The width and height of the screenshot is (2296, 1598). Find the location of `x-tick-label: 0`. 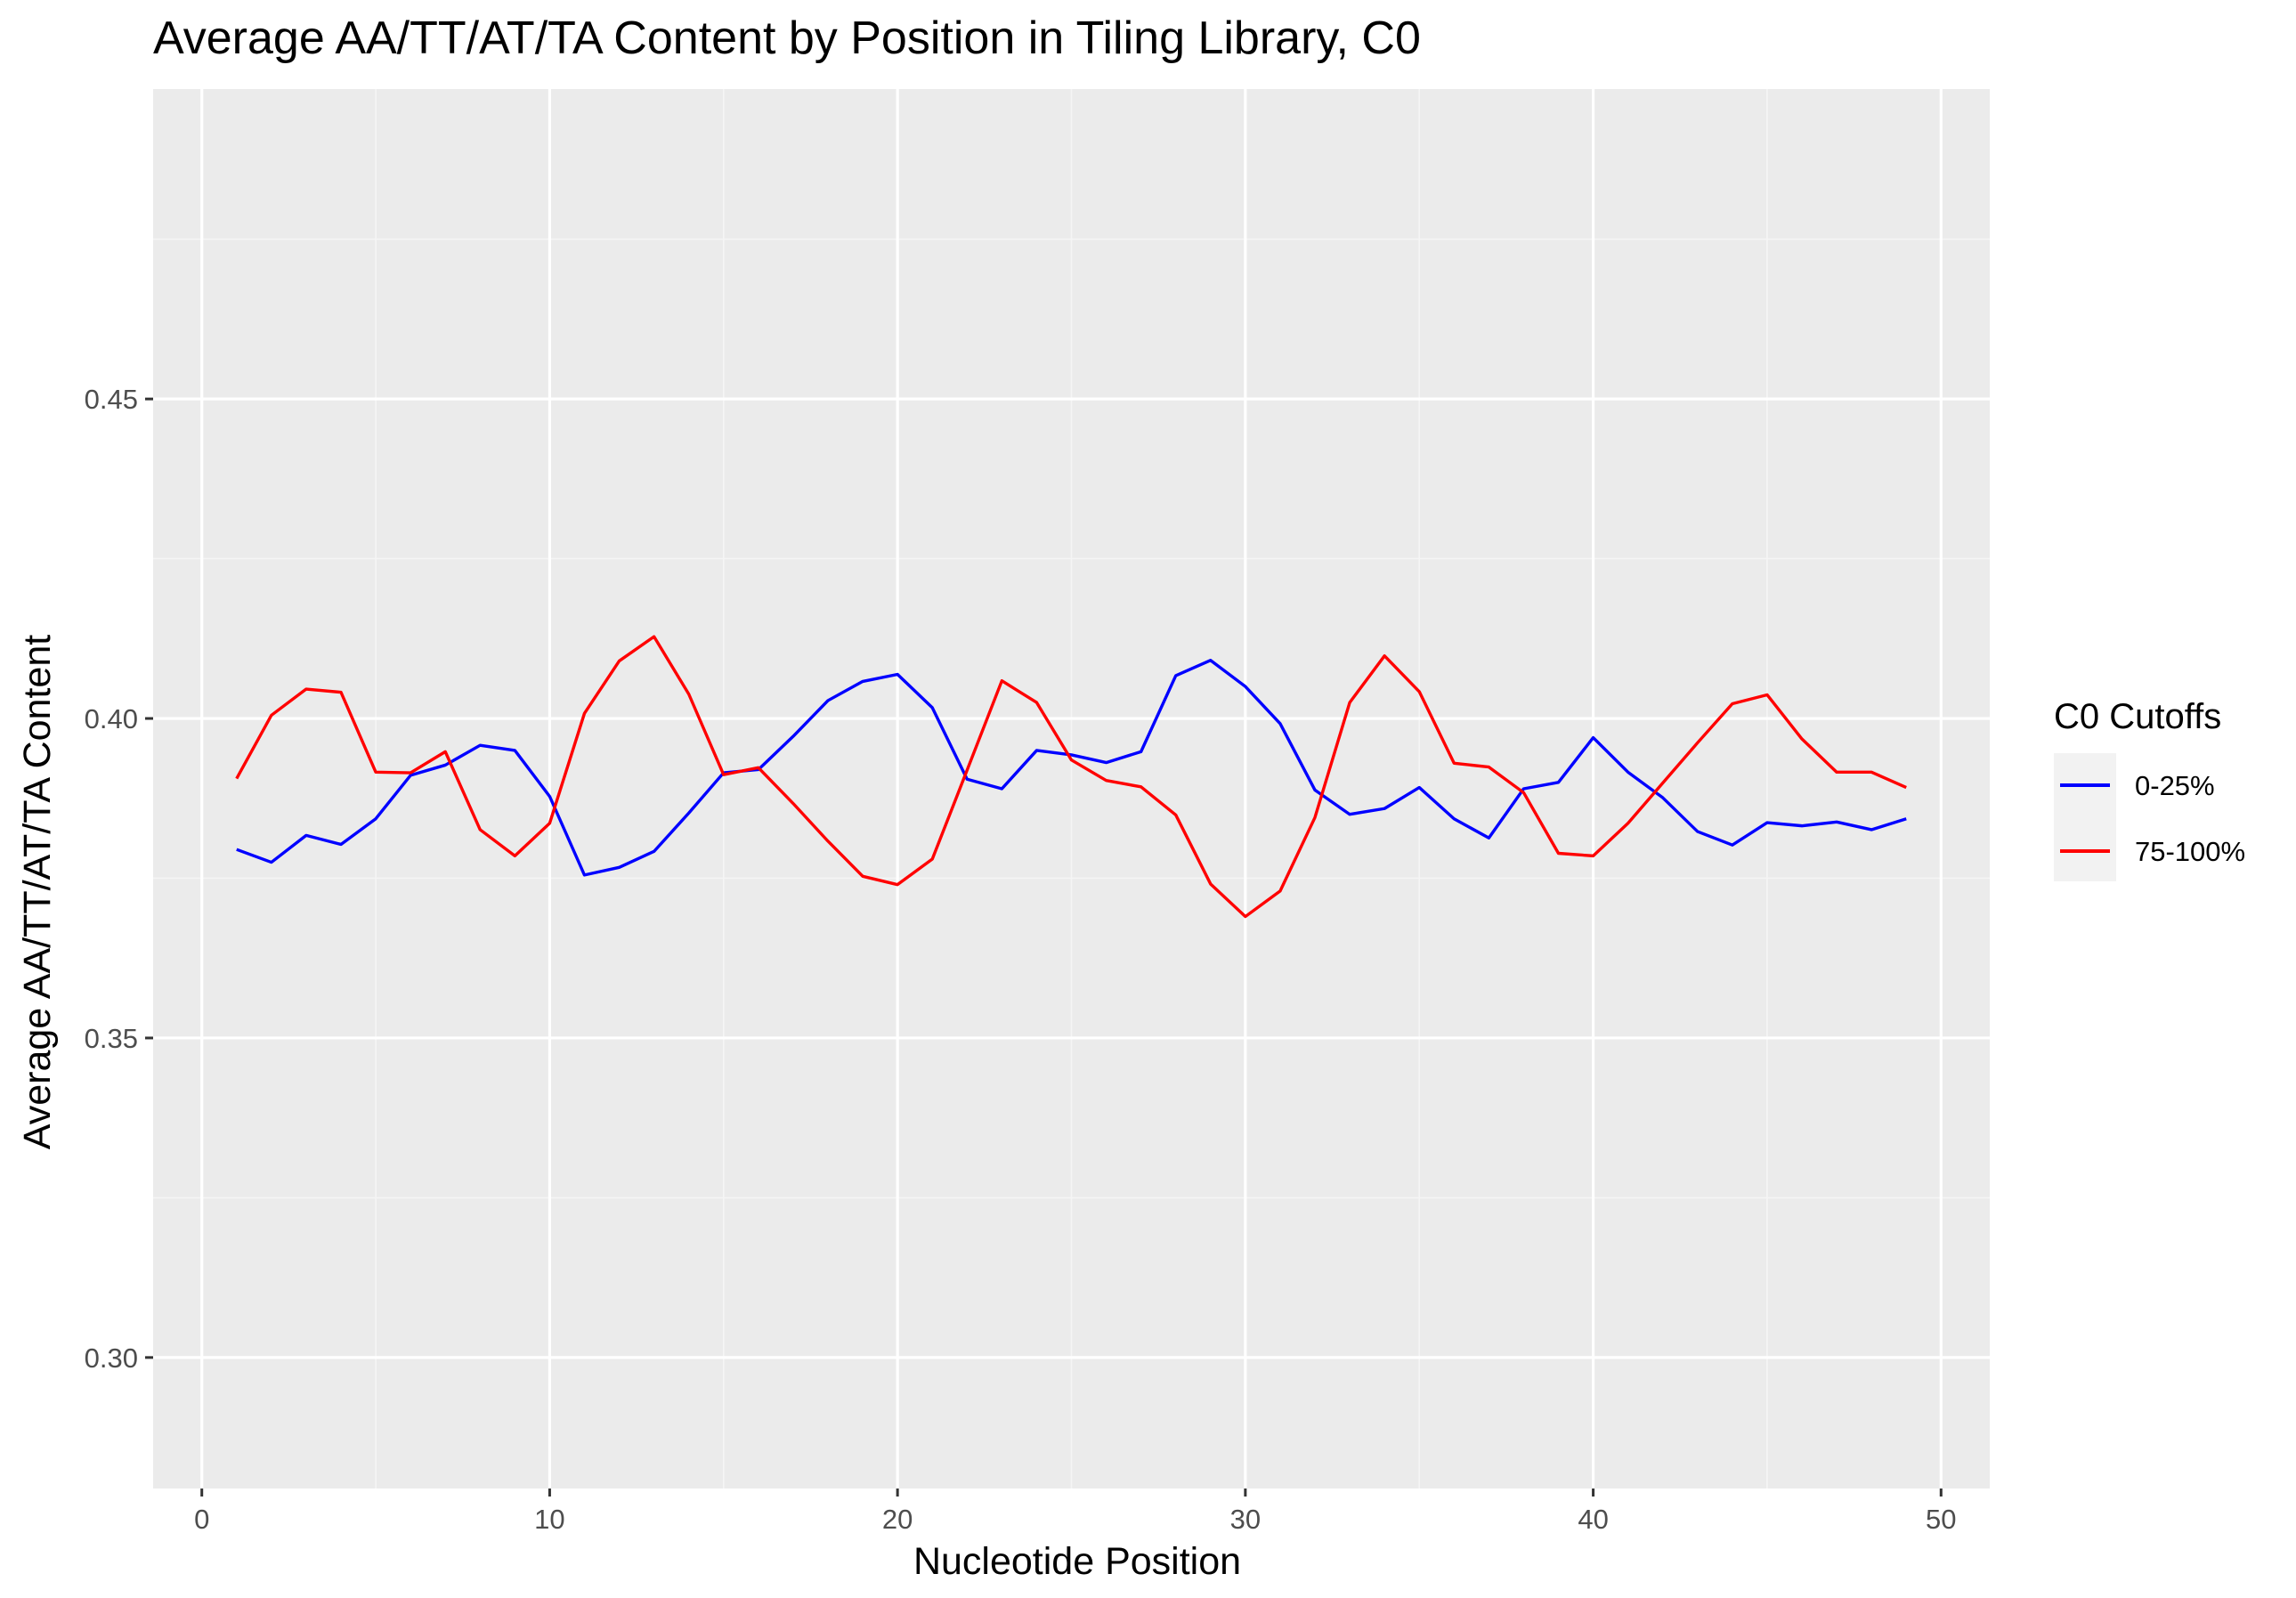

x-tick-label: 0 is located at coordinates (201, 1519).